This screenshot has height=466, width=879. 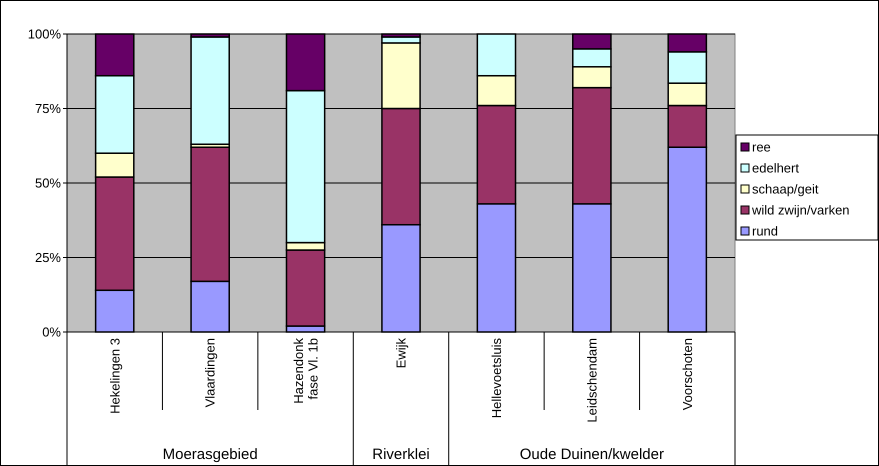 I want to click on legend-label: schaap/geit, so click(x=785, y=189).